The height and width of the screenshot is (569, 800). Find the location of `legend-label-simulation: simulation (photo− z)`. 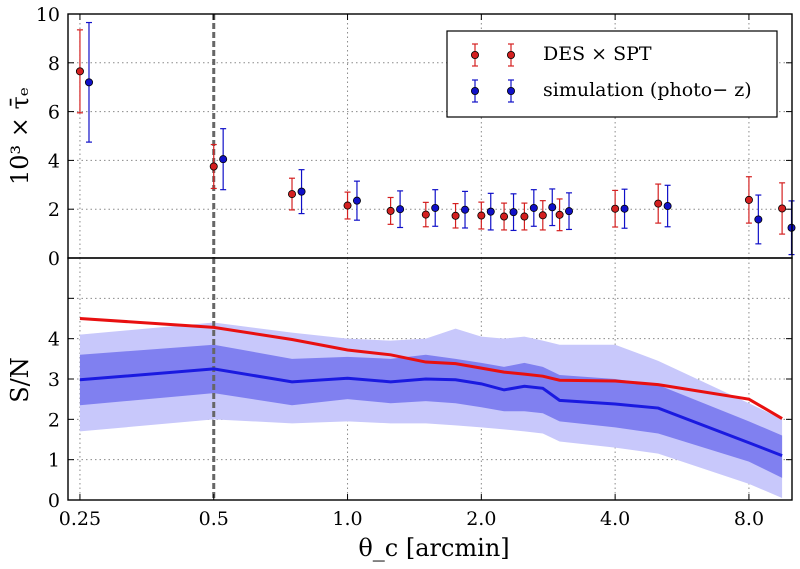

legend-label-simulation: simulation (photo− z) is located at coordinates (647, 90).